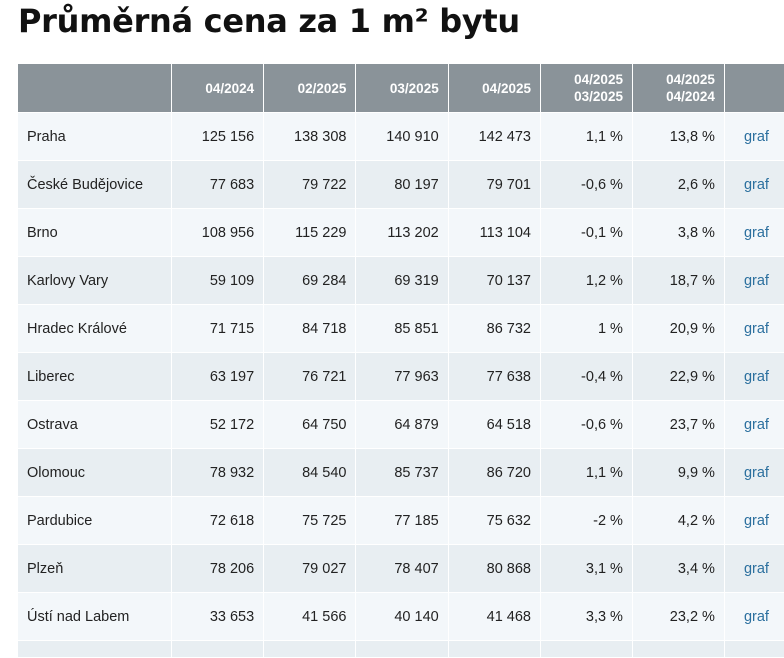  What do you see at coordinates (402, 136) in the screenshot?
I see `cell-03-2025: 140 910` at bounding box center [402, 136].